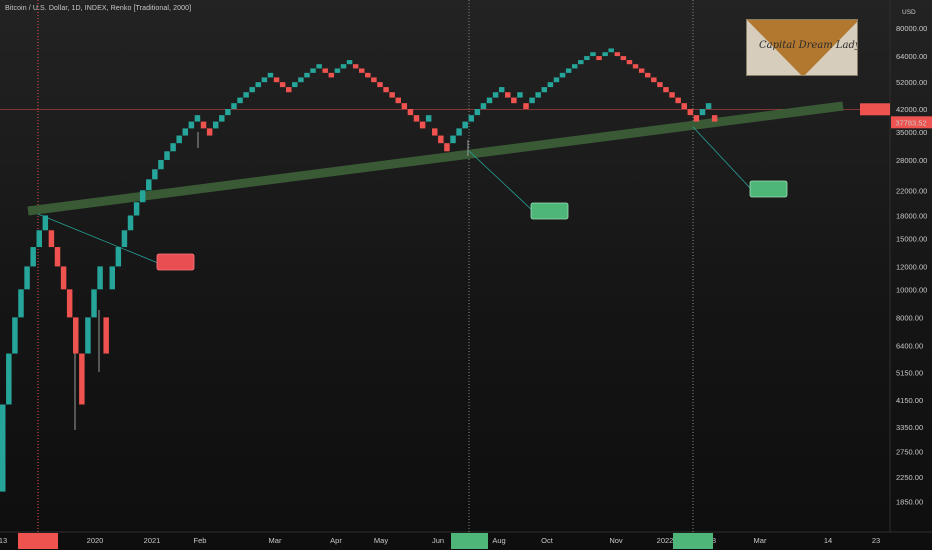 This screenshot has height=550, width=932. What do you see at coordinates (498, 540) in the screenshot?
I see `x-tick-label: Aug` at bounding box center [498, 540].